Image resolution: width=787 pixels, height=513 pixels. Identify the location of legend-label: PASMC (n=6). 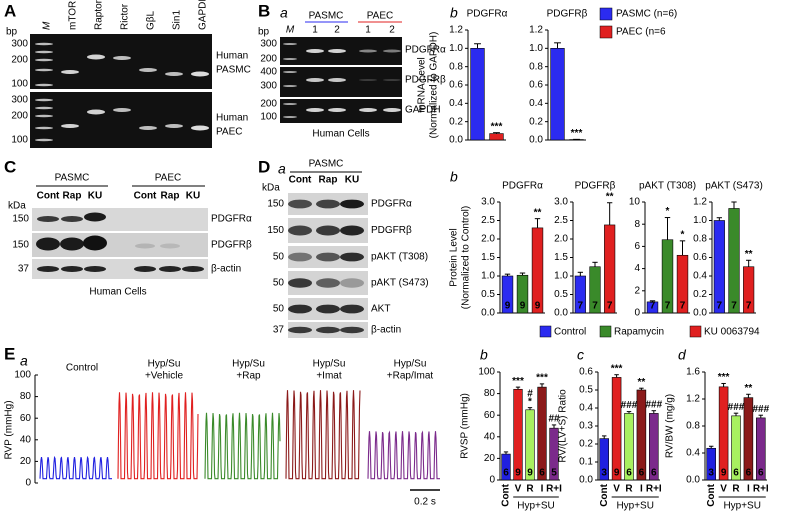
(646, 14).